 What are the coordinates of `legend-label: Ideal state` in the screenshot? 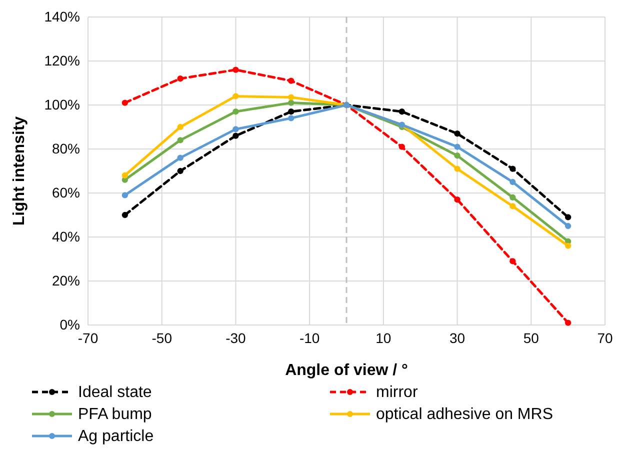 It's located at (115, 392).